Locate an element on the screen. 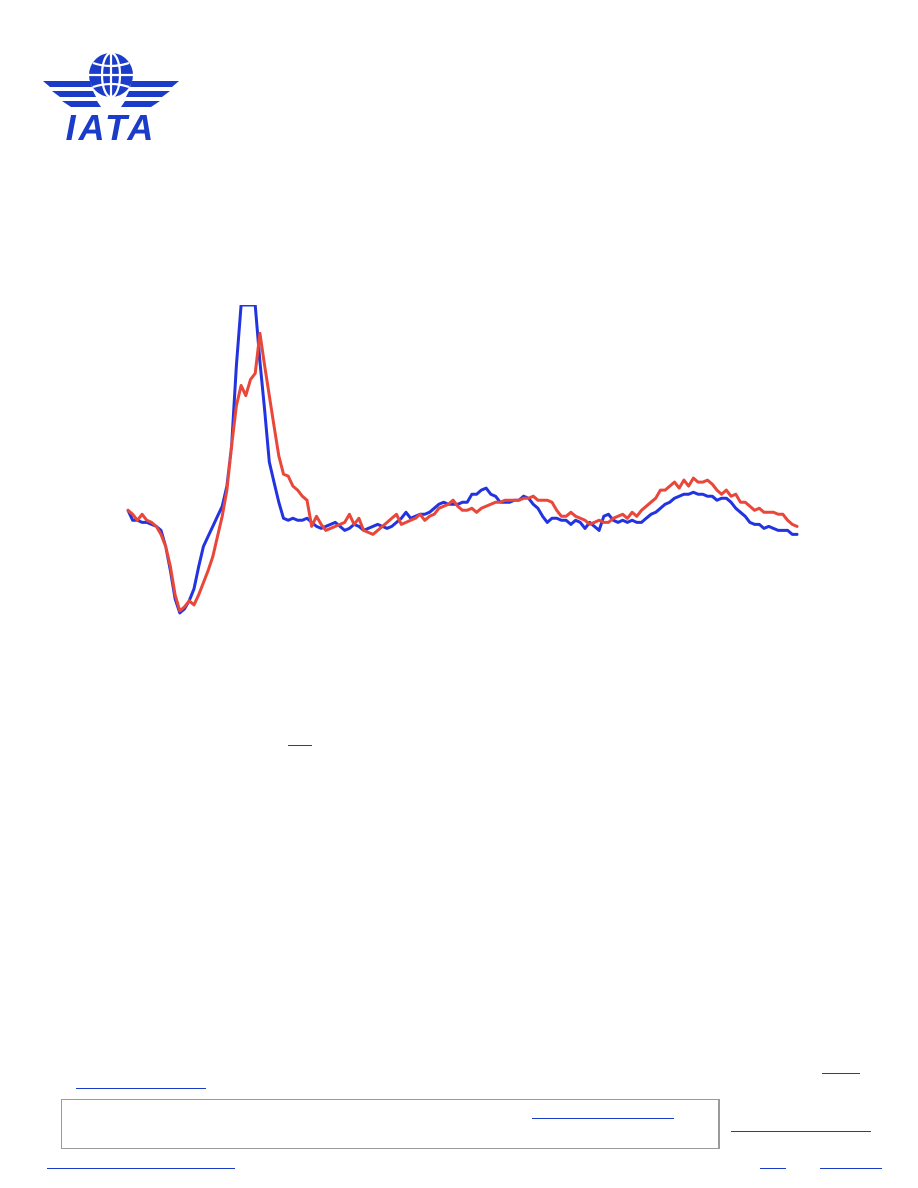 The image size is (918, 1188). box-link-underline is located at coordinates (603, 1118).